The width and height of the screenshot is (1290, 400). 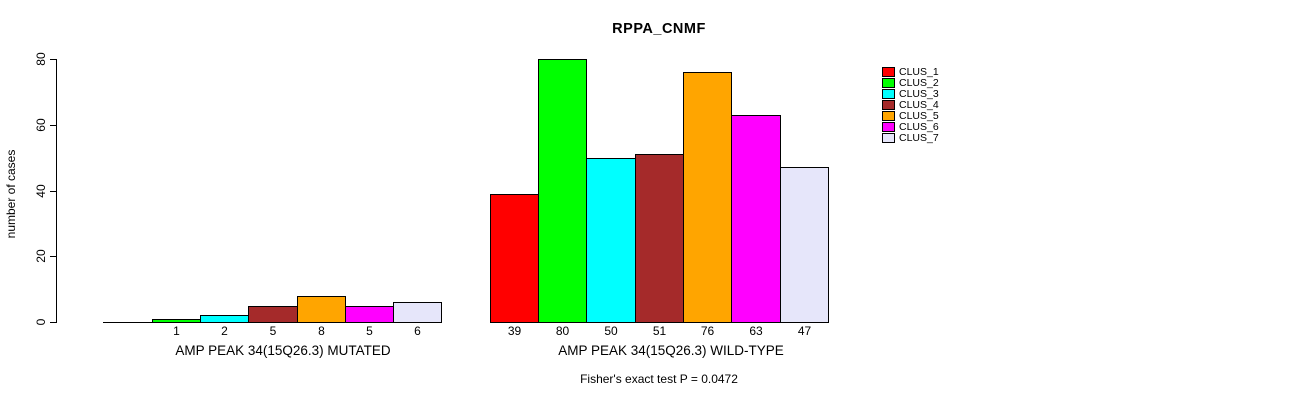 I want to click on legend-item-clus_7: CLUS_7, so click(x=910, y=138).